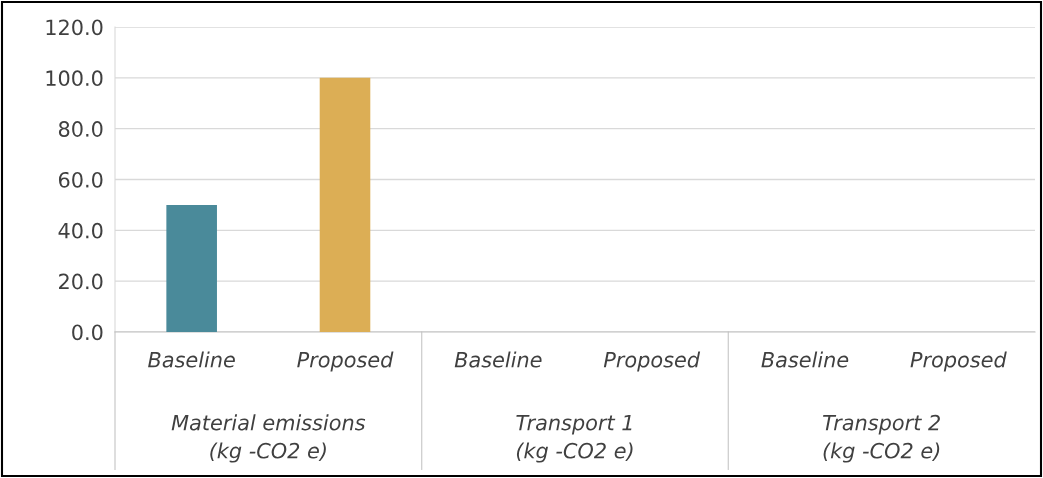 The image size is (1043, 478). I want to click on y-tick-label: 80.0, so click(80, 129).